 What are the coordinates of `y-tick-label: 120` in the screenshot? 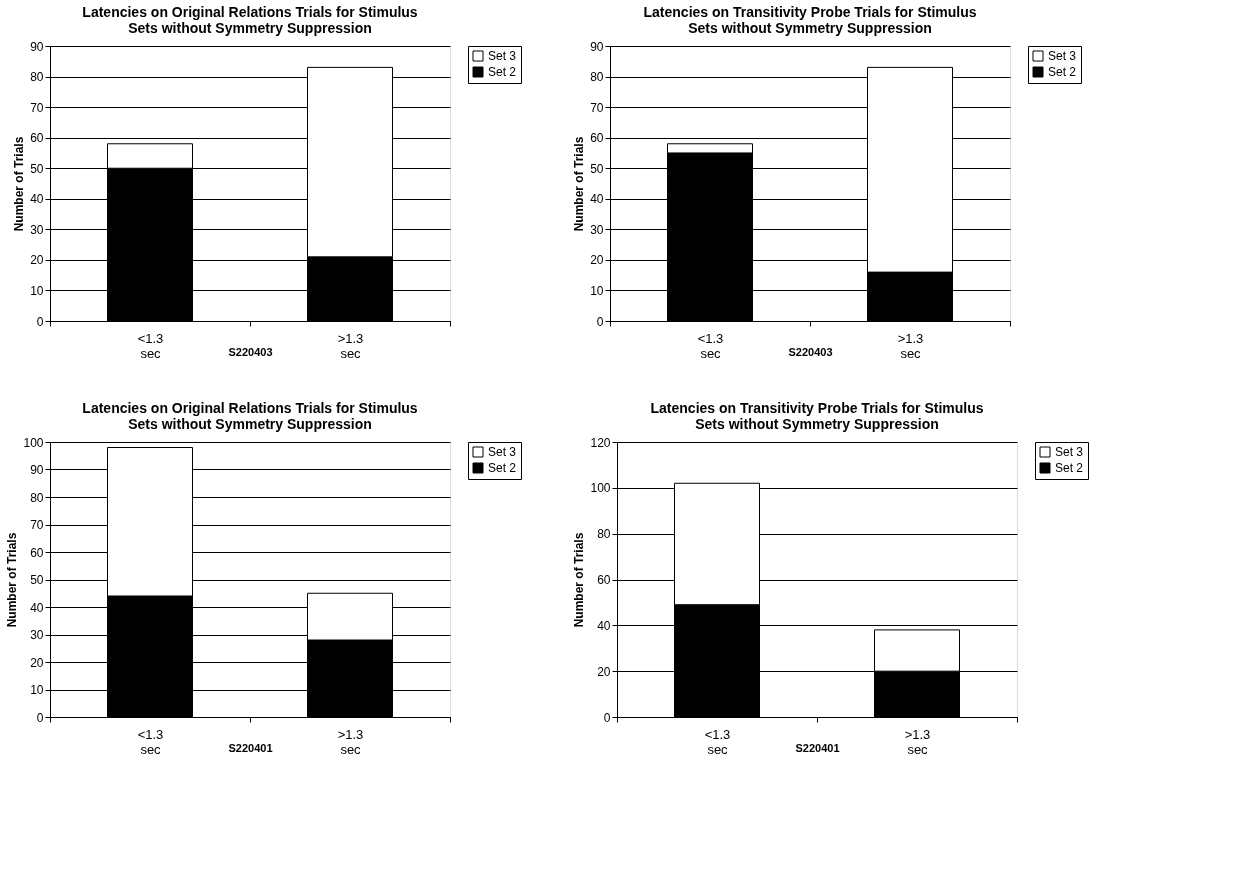 It's located at (600, 442).